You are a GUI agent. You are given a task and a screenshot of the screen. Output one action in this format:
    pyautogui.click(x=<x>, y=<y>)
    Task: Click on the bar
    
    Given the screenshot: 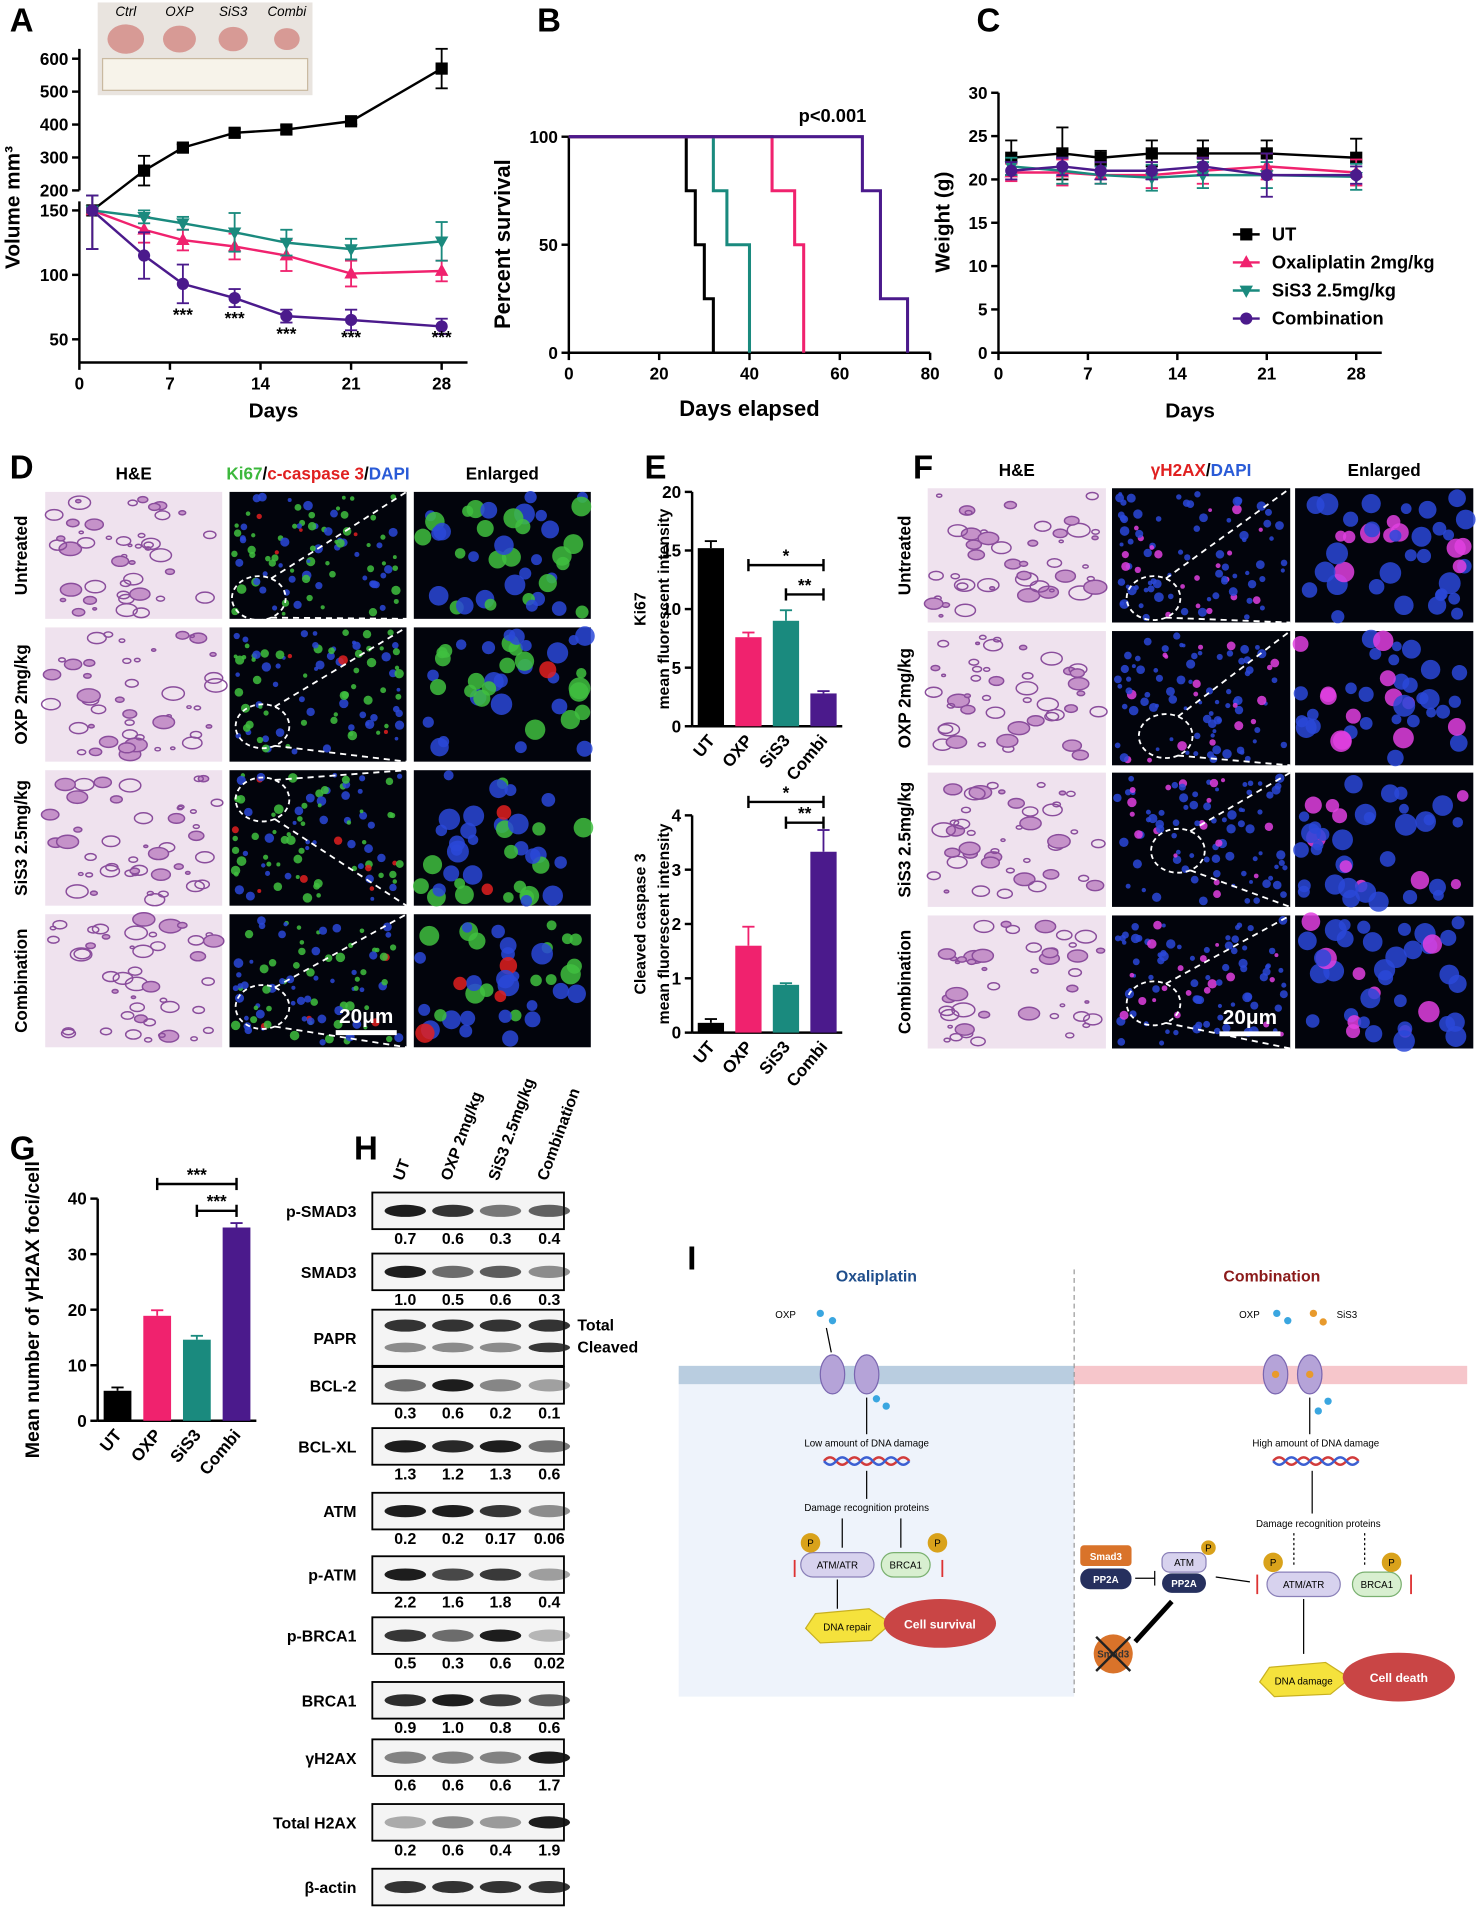 What is the action you would take?
    pyautogui.click(x=117, y=1405)
    